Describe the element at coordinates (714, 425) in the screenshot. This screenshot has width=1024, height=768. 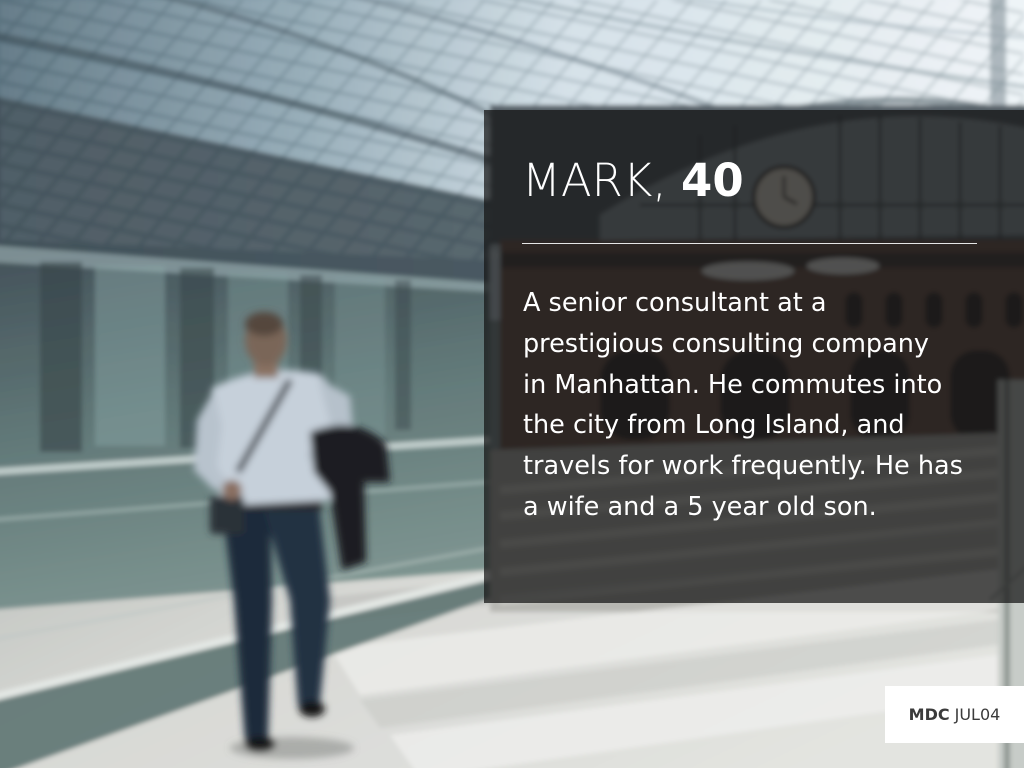
I see `description-line: the city from Long Island, and` at that location.